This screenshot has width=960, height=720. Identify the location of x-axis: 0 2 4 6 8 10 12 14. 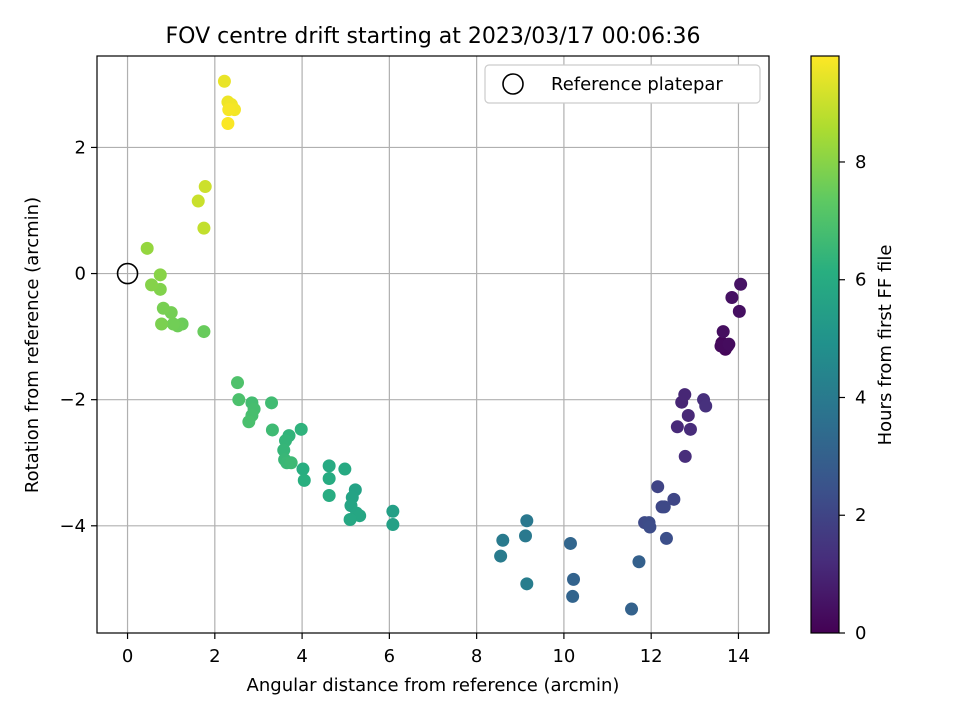
(436, 650).